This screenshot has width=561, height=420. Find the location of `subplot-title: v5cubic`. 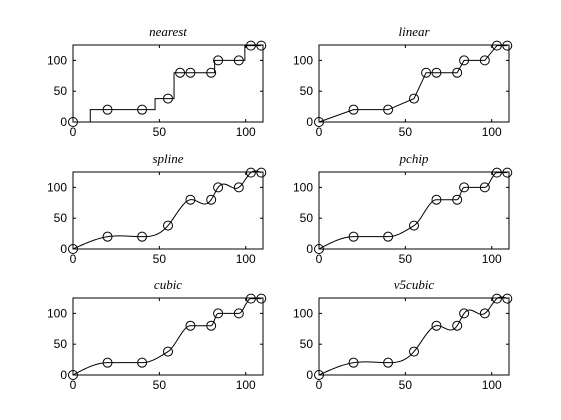

subplot-title: v5cubic is located at coordinates (414, 284).